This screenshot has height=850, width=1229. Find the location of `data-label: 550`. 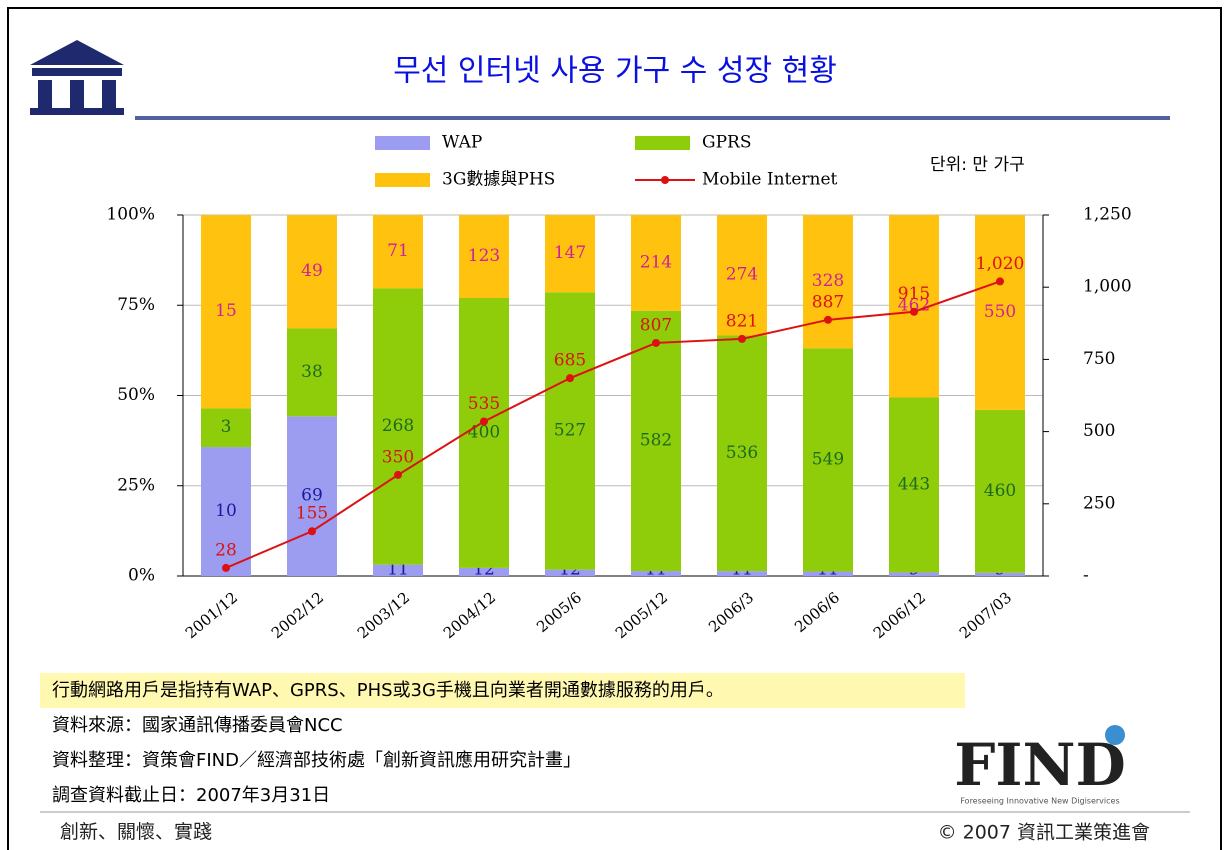

data-label: 550 is located at coordinates (1000, 312).